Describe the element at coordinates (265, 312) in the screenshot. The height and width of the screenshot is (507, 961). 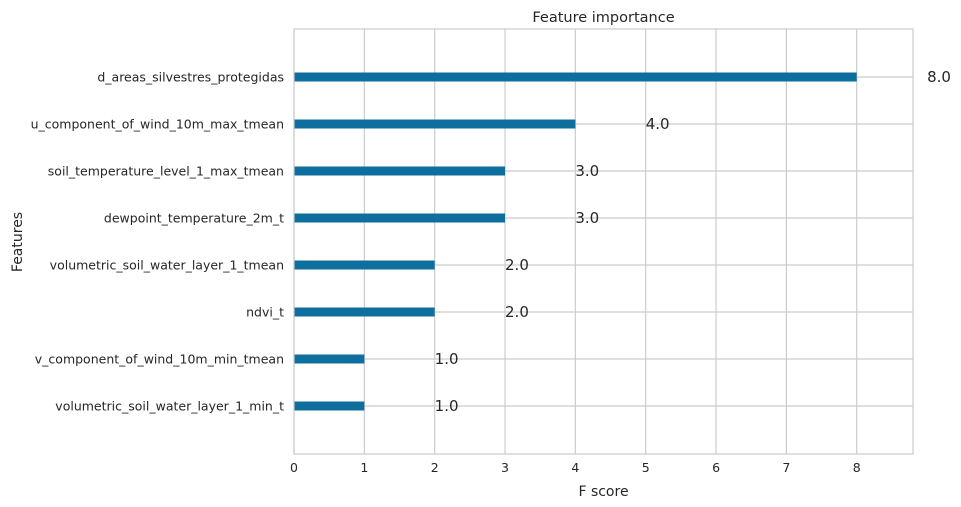
I see `y-tick-label: ndvi_t` at that location.